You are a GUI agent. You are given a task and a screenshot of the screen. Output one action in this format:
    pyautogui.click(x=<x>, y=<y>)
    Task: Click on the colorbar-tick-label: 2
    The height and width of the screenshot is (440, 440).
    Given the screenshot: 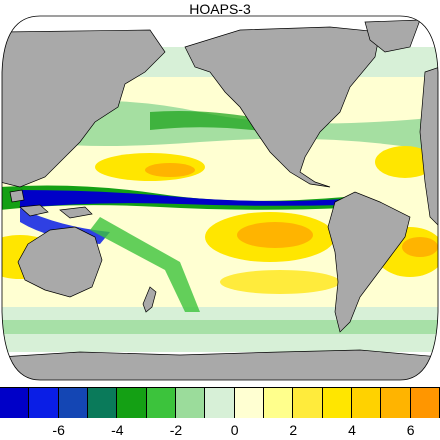 What is the action you would take?
    pyautogui.click(x=293, y=430)
    